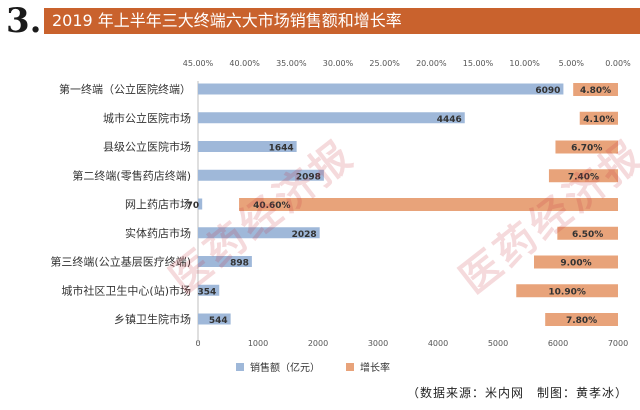 The height and width of the screenshot is (410, 640). Describe the element at coordinates (449, 120) in the screenshot. I see `sales-value-label: 4446` at that location.